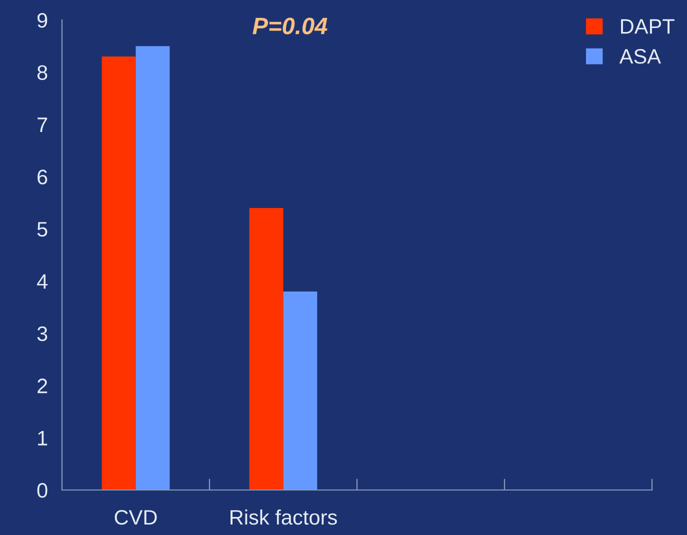  What do you see at coordinates (283, 517) in the screenshot?
I see `x-tick-label: Risk factors` at bounding box center [283, 517].